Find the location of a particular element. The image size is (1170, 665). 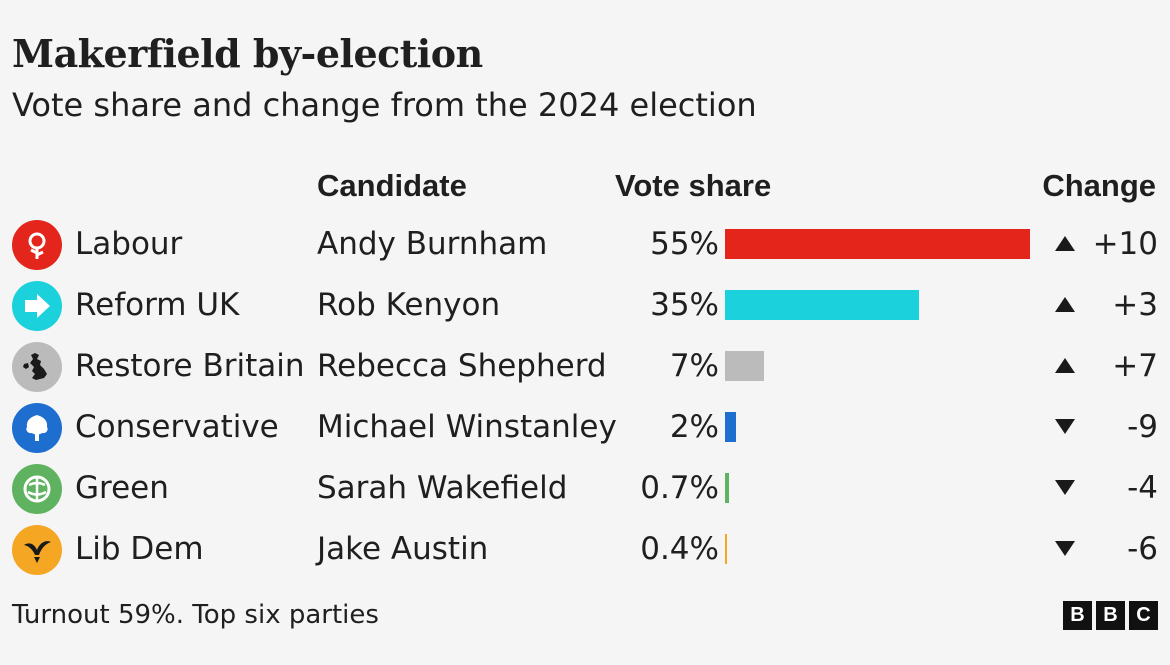

column-header-vote-share: Vote share is located at coordinates (693, 185).